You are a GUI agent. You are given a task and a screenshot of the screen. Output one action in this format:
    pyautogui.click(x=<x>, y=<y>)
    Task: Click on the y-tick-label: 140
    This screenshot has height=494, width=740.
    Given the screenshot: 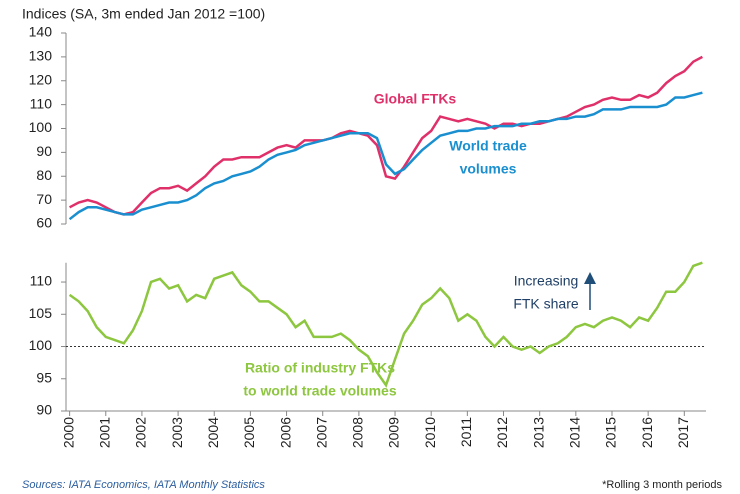 What is the action you would take?
    pyautogui.click(x=41, y=32)
    